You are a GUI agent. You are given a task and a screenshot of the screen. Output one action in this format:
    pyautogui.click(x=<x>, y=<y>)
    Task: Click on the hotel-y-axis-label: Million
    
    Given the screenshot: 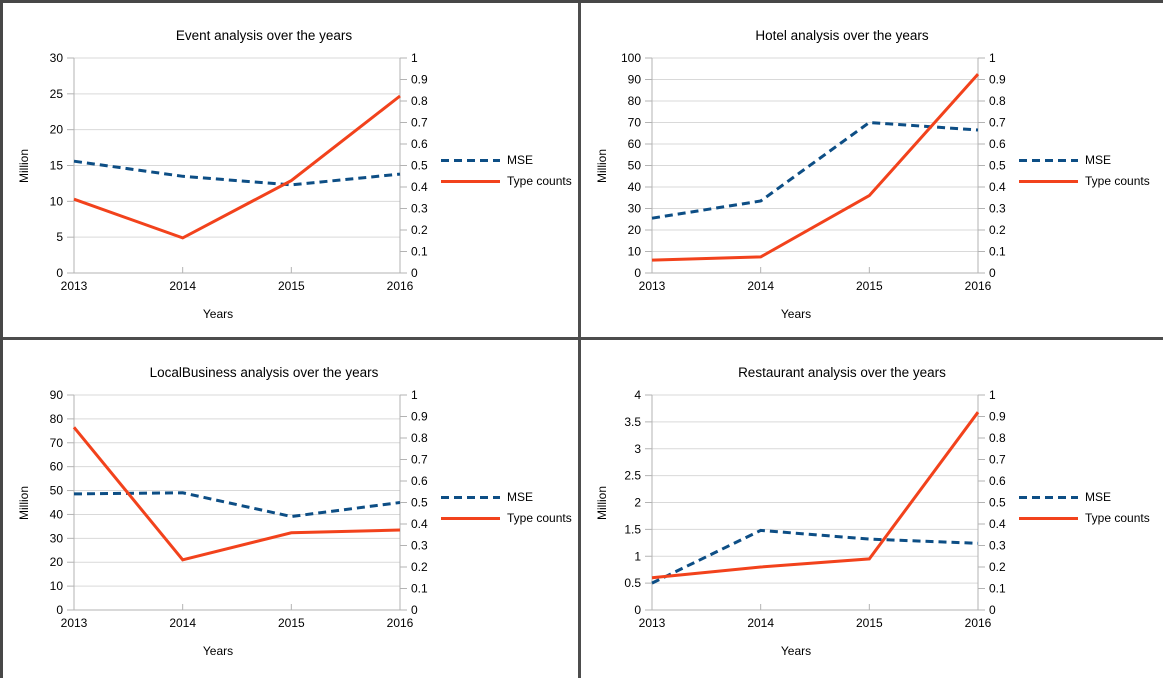 What is the action you would take?
    pyautogui.click(x=602, y=166)
    